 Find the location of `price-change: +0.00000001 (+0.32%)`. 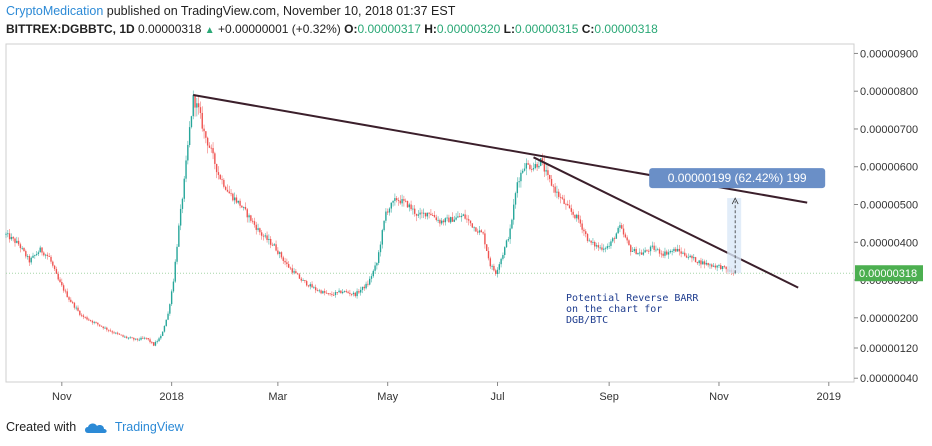

price-change: +0.00000001 (+0.32%) is located at coordinates (279, 29).